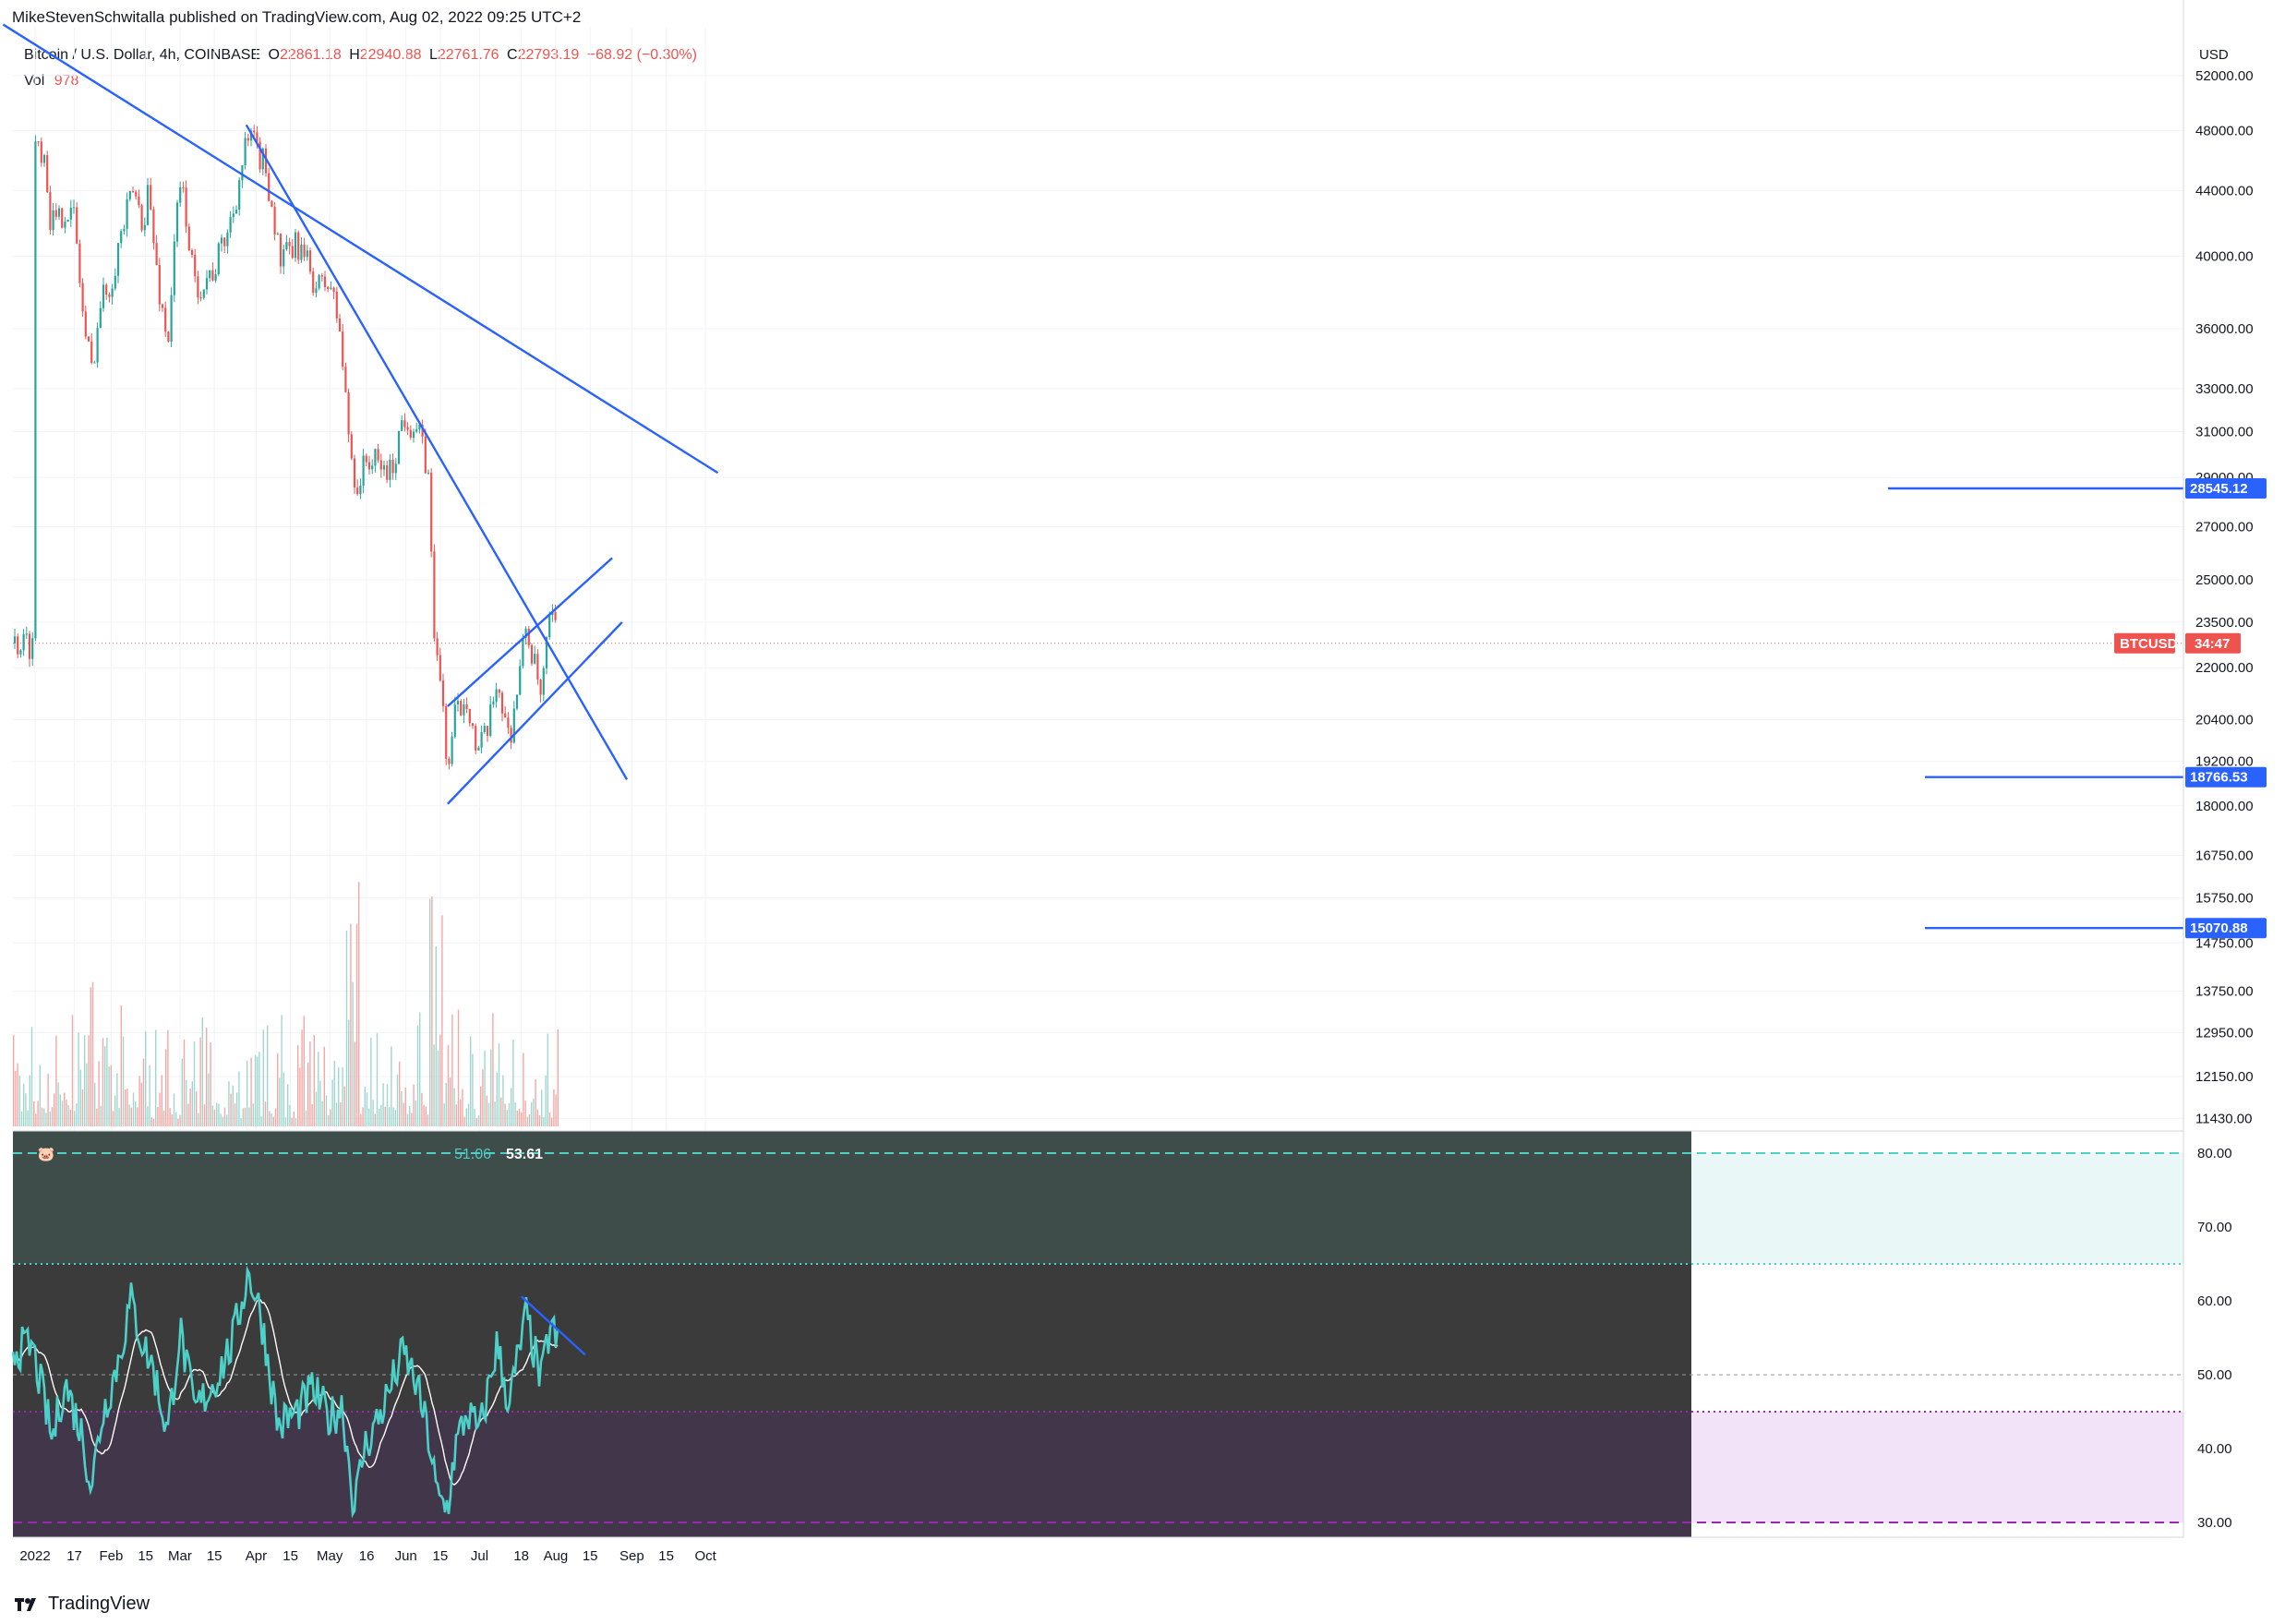 This screenshot has height=1624, width=2285. What do you see at coordinates (290, 1556) in the screenshot?
I see `time-tick-label: 15` at bounding box center [290, 1556].